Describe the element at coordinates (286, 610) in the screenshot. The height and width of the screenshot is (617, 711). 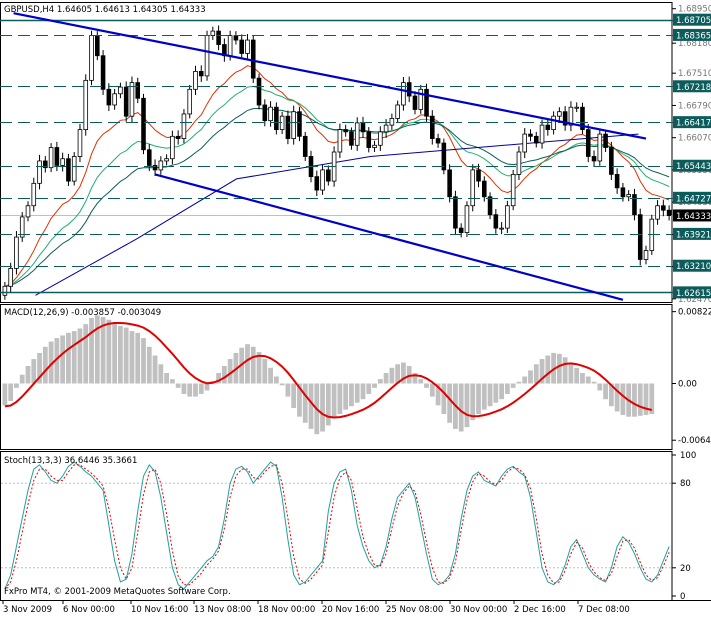
I see `time-tick-label: 18 Nov 00:00` at that location.